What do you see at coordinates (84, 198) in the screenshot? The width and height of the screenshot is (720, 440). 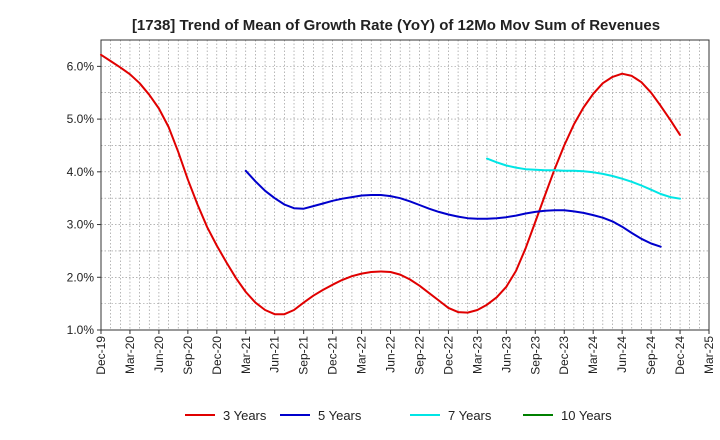 I see `y-axis: 1.0% 2.0% 3.0% 4.0% 5.0% 6.0%` at bounding box center [84, 198].